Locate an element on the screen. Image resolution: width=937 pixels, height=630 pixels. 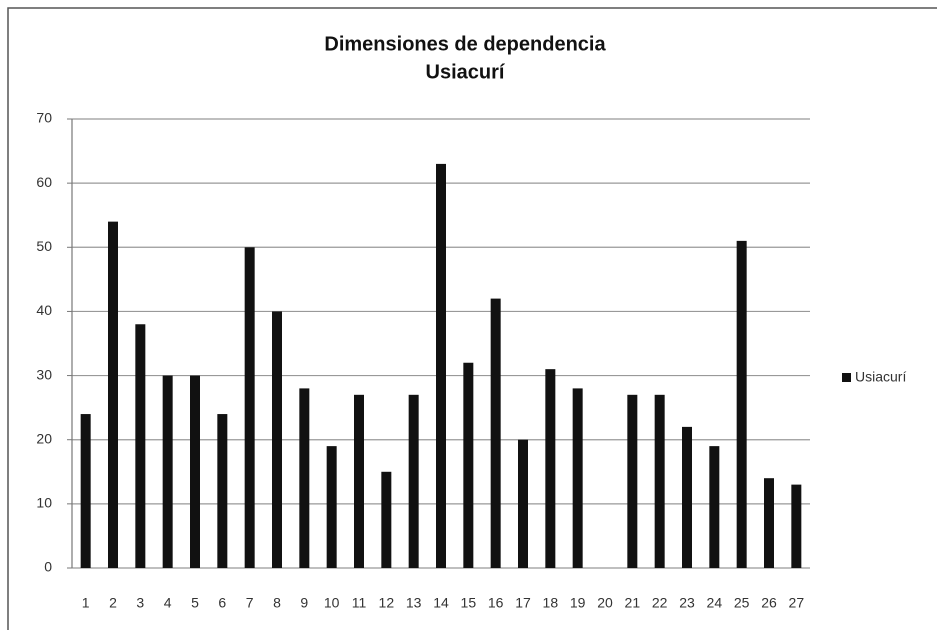
chart-title: Dimensiones de dependencia is located at coordinates (465, 44).